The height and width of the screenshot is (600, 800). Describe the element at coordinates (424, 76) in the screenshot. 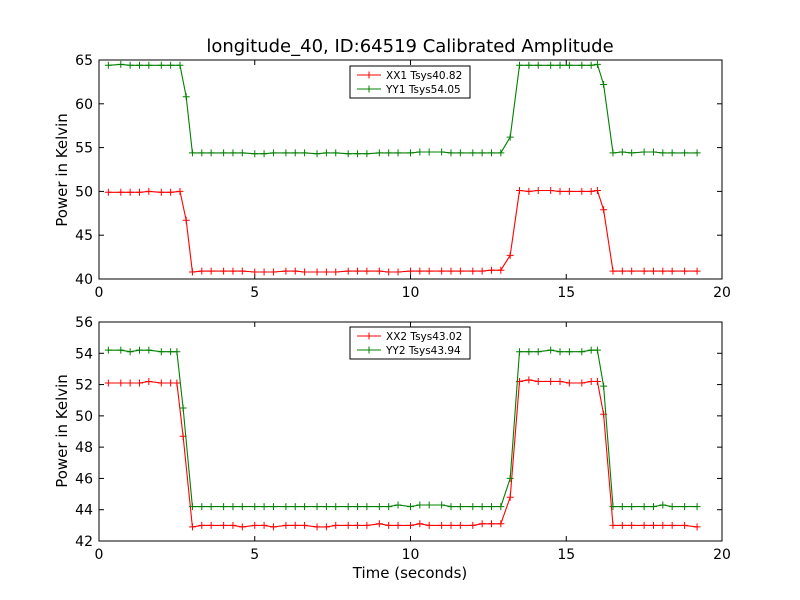

I see `legend-label-top-0: XX1 Tsys40.82` at that location.